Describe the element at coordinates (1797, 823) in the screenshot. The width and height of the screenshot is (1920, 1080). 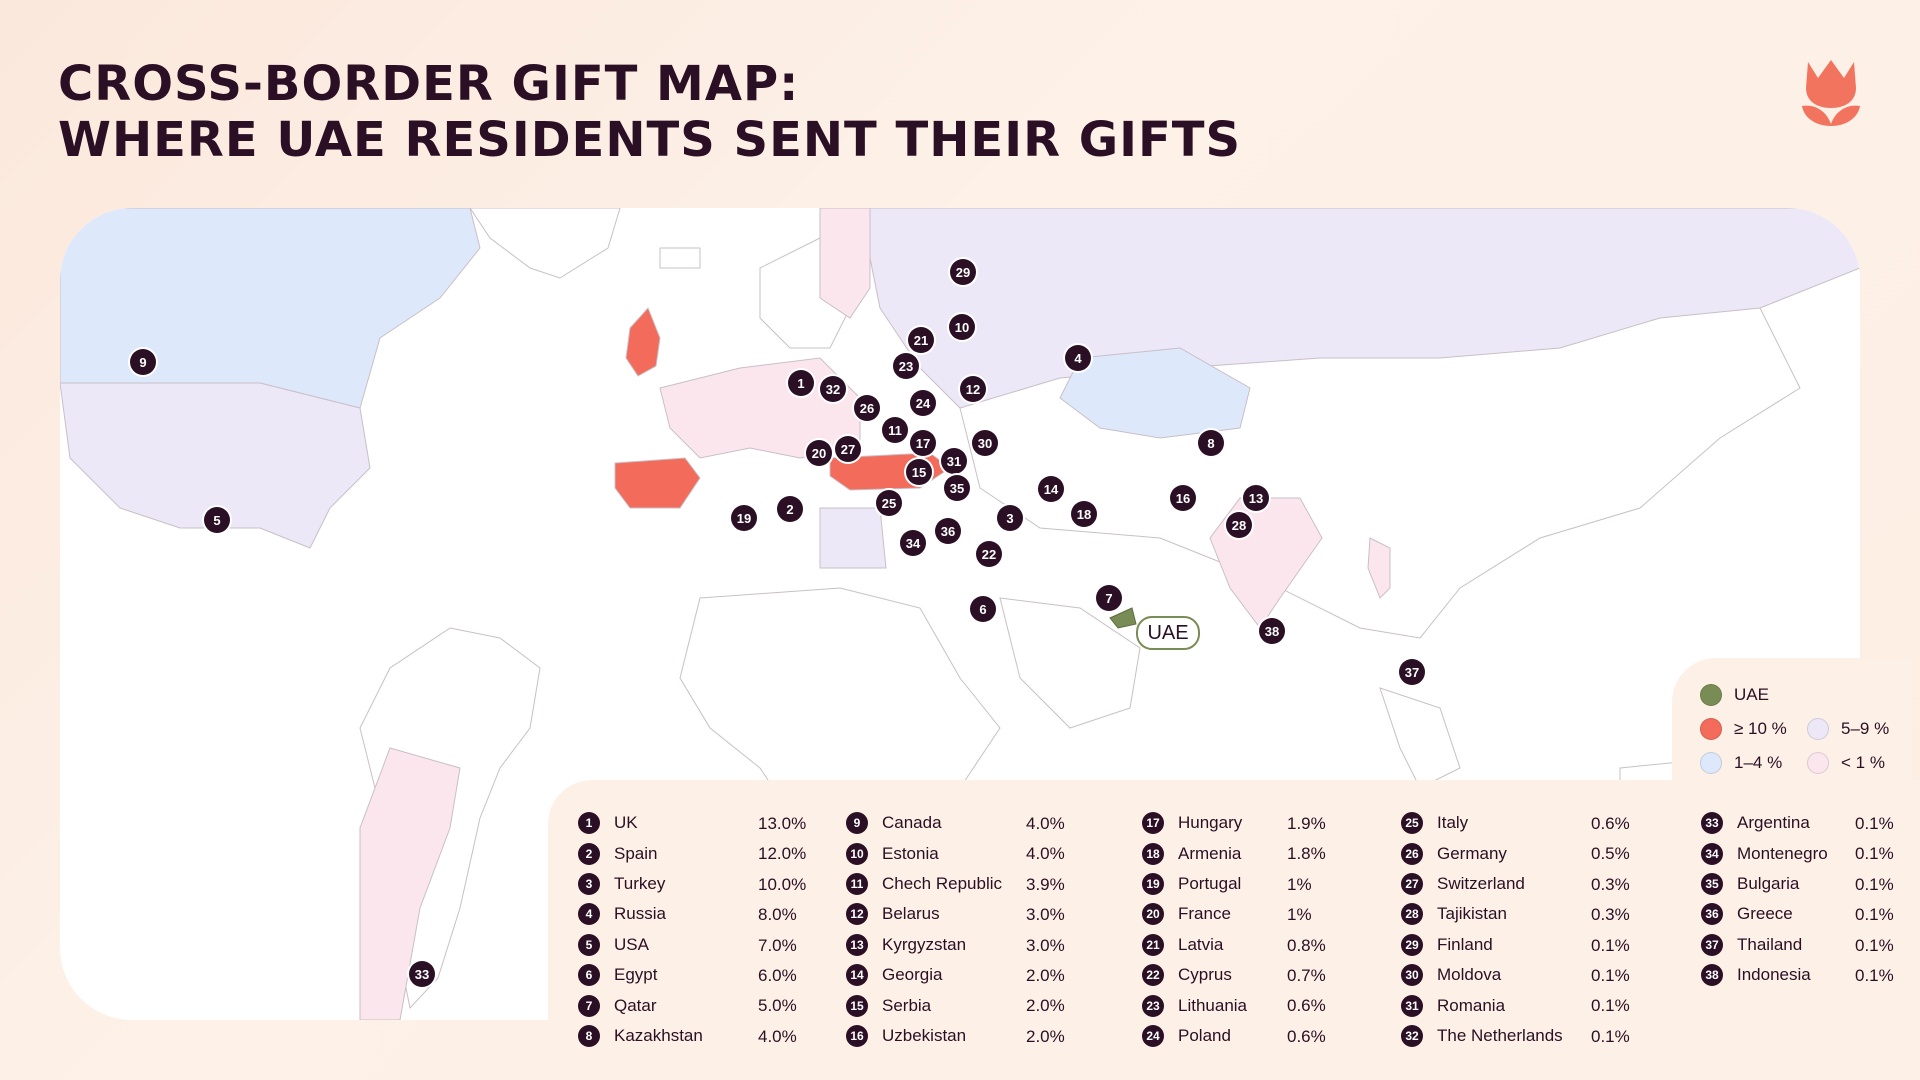
I see `table-row: 33 Argentina 0.1%` at that location.